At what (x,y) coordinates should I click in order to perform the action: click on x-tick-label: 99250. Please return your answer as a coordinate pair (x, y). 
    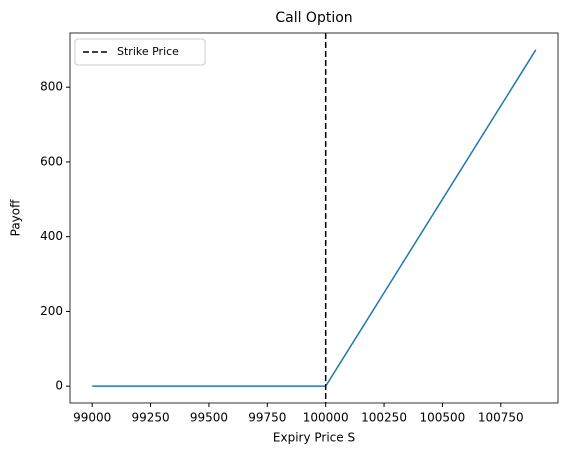
    Looking at the image, I should click on (150, 418).